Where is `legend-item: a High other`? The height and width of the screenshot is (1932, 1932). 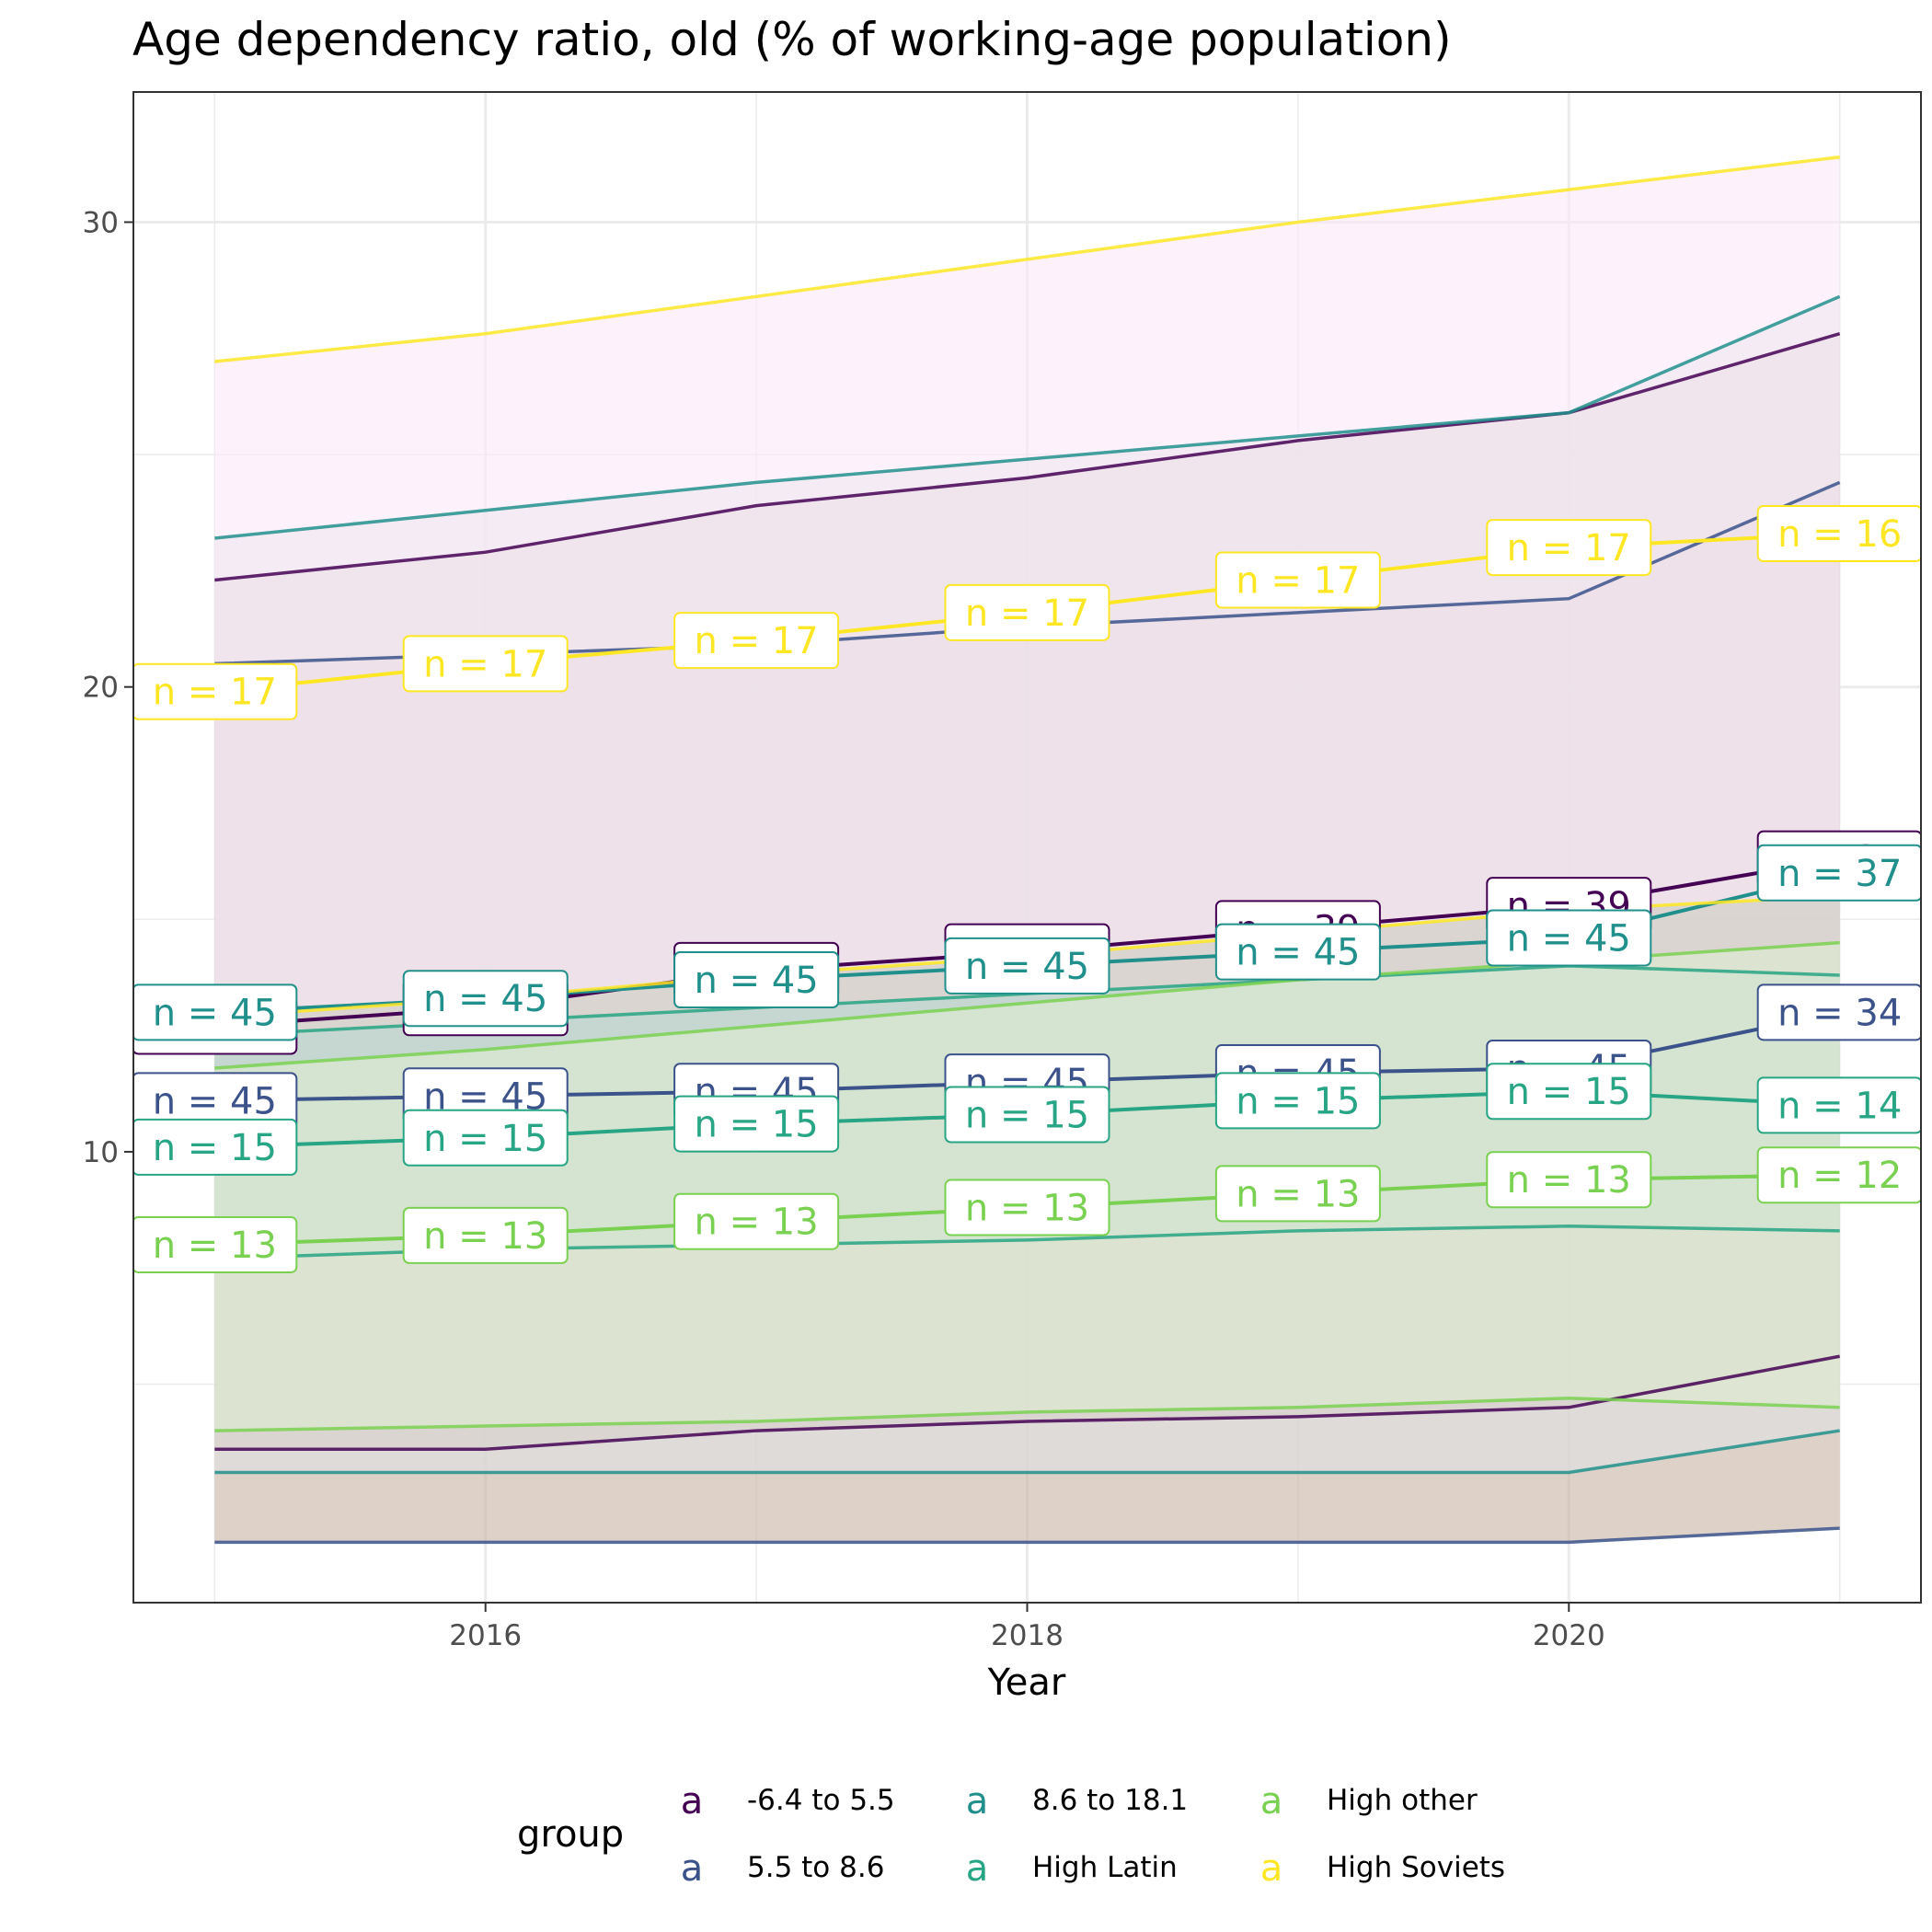 legend-item: a High other is located at coordinates (1369, 1801).